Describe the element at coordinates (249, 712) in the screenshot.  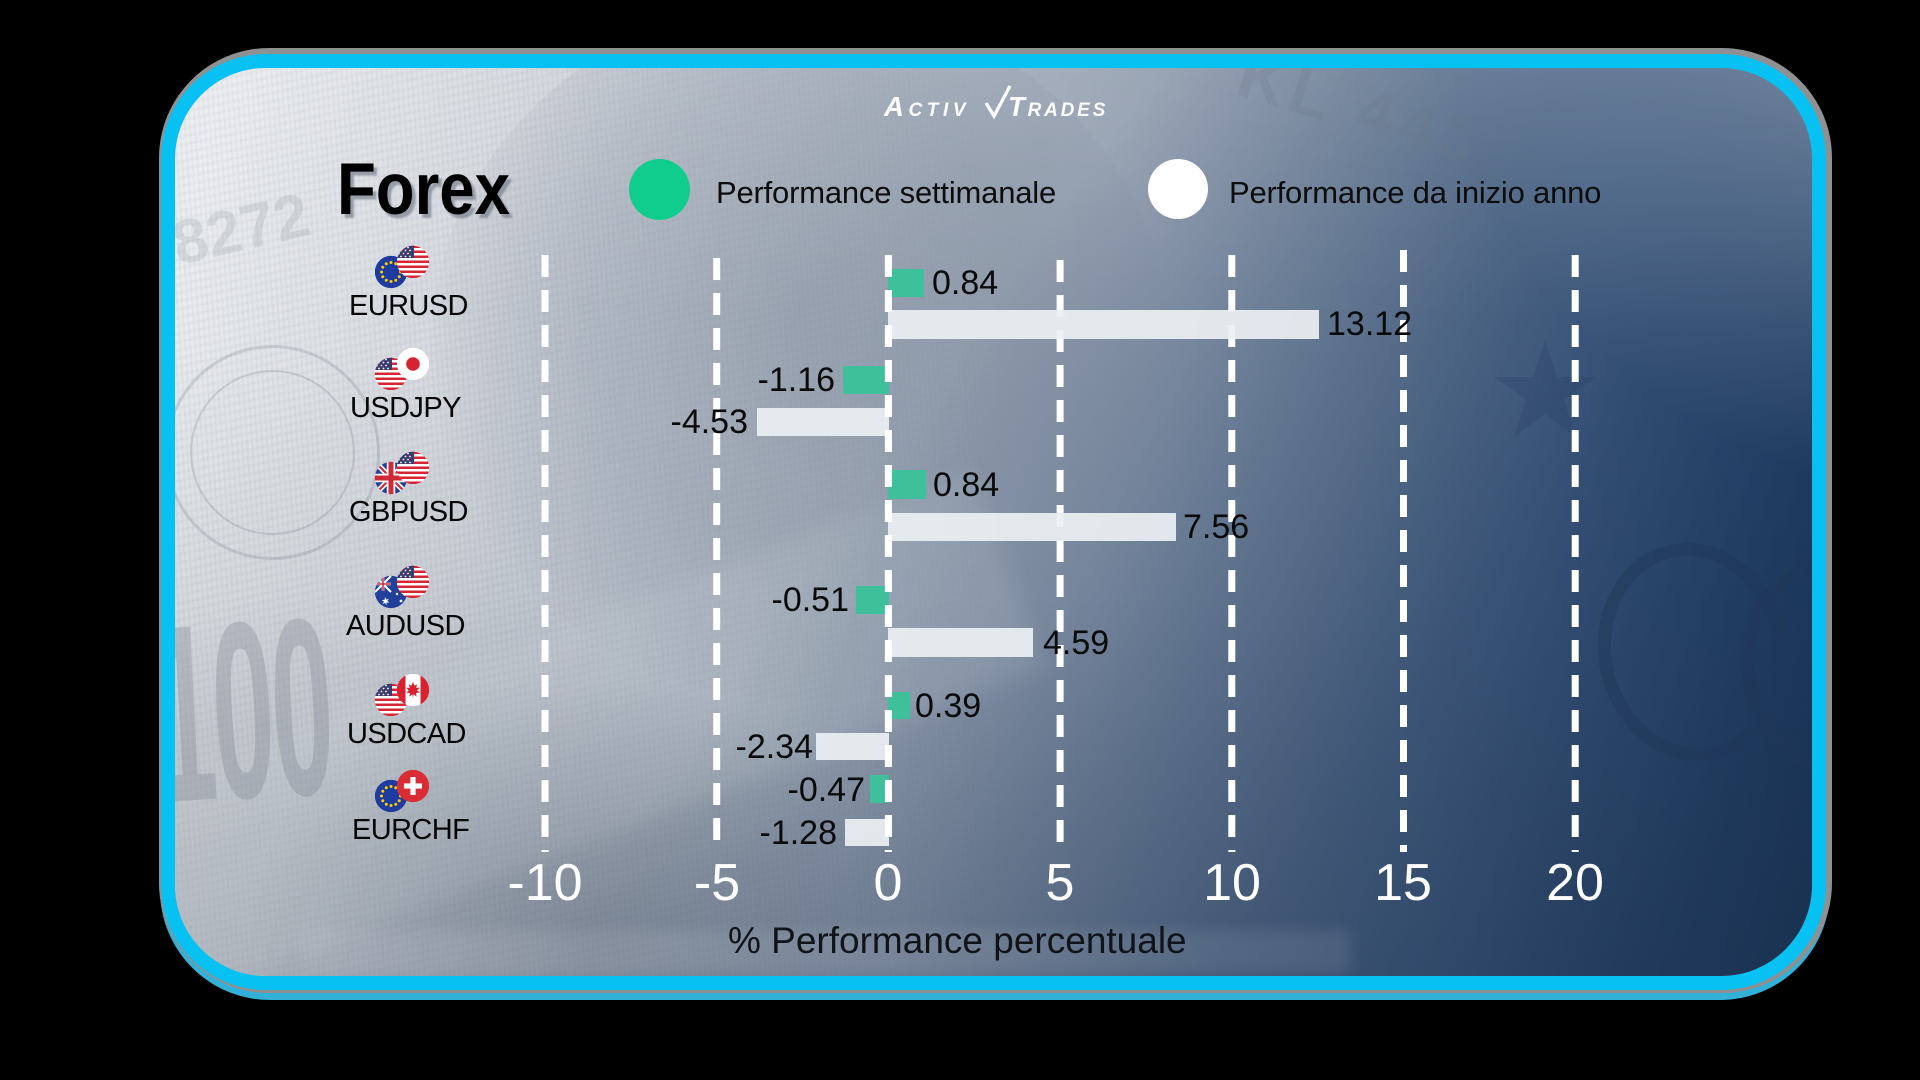
I see `svg-text: 100` at that location.